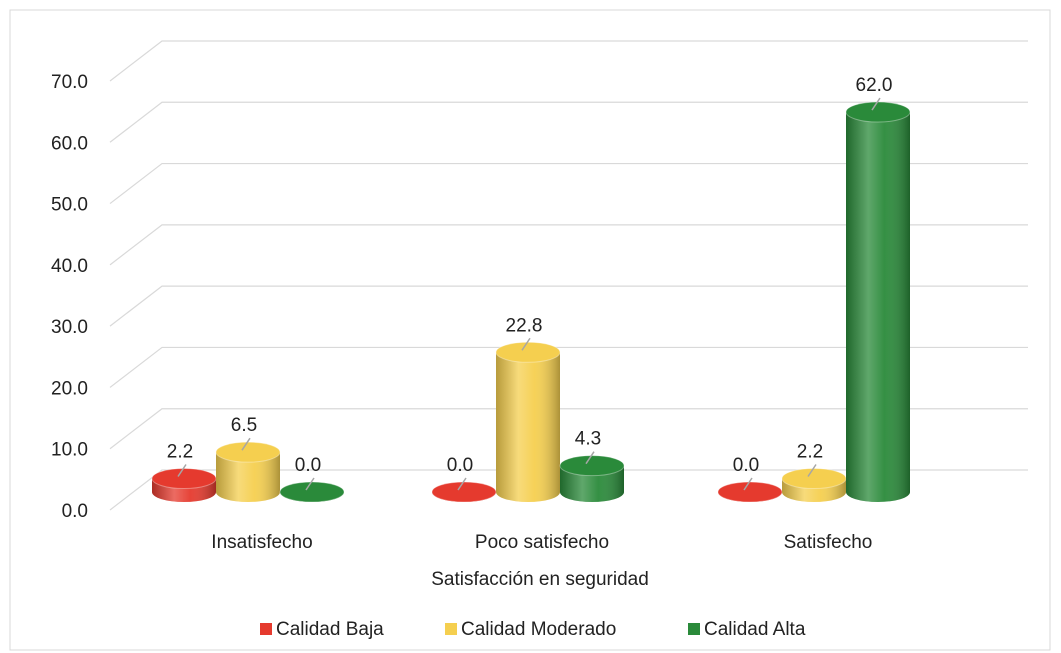  Describe the element at coordinates (69, 266) in the screenshot. I see `y-tick-label: 40.0` at that location.